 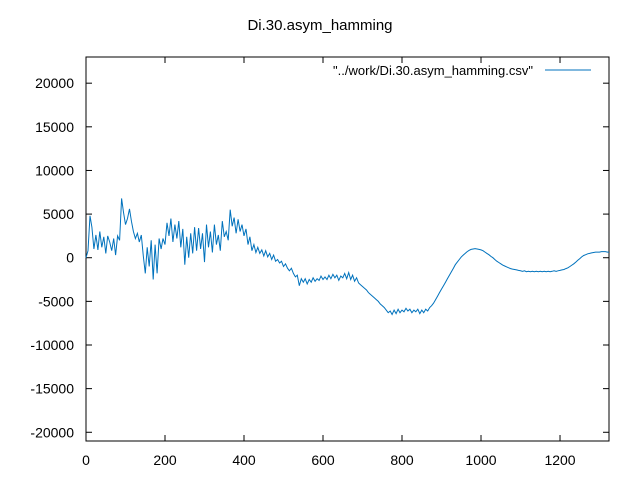 What do you see at coordinates (54, 83) in the screenshot?
I see `y-tick-label: 20000` at bounding box center [54, 83].